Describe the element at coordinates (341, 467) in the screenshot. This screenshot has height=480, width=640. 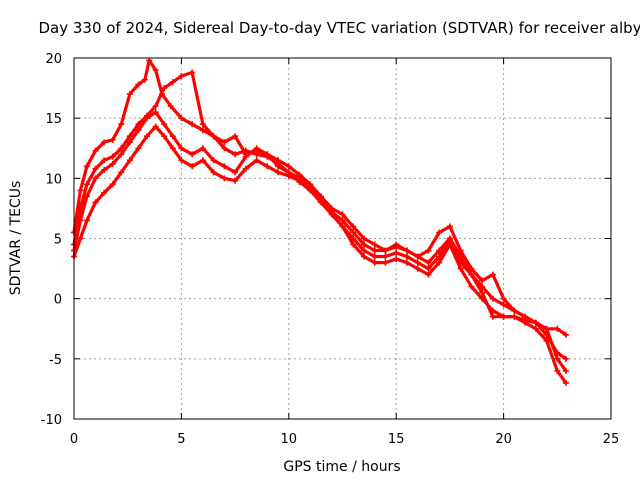
I see `x-axis-label: GPS time / hours` at that location.